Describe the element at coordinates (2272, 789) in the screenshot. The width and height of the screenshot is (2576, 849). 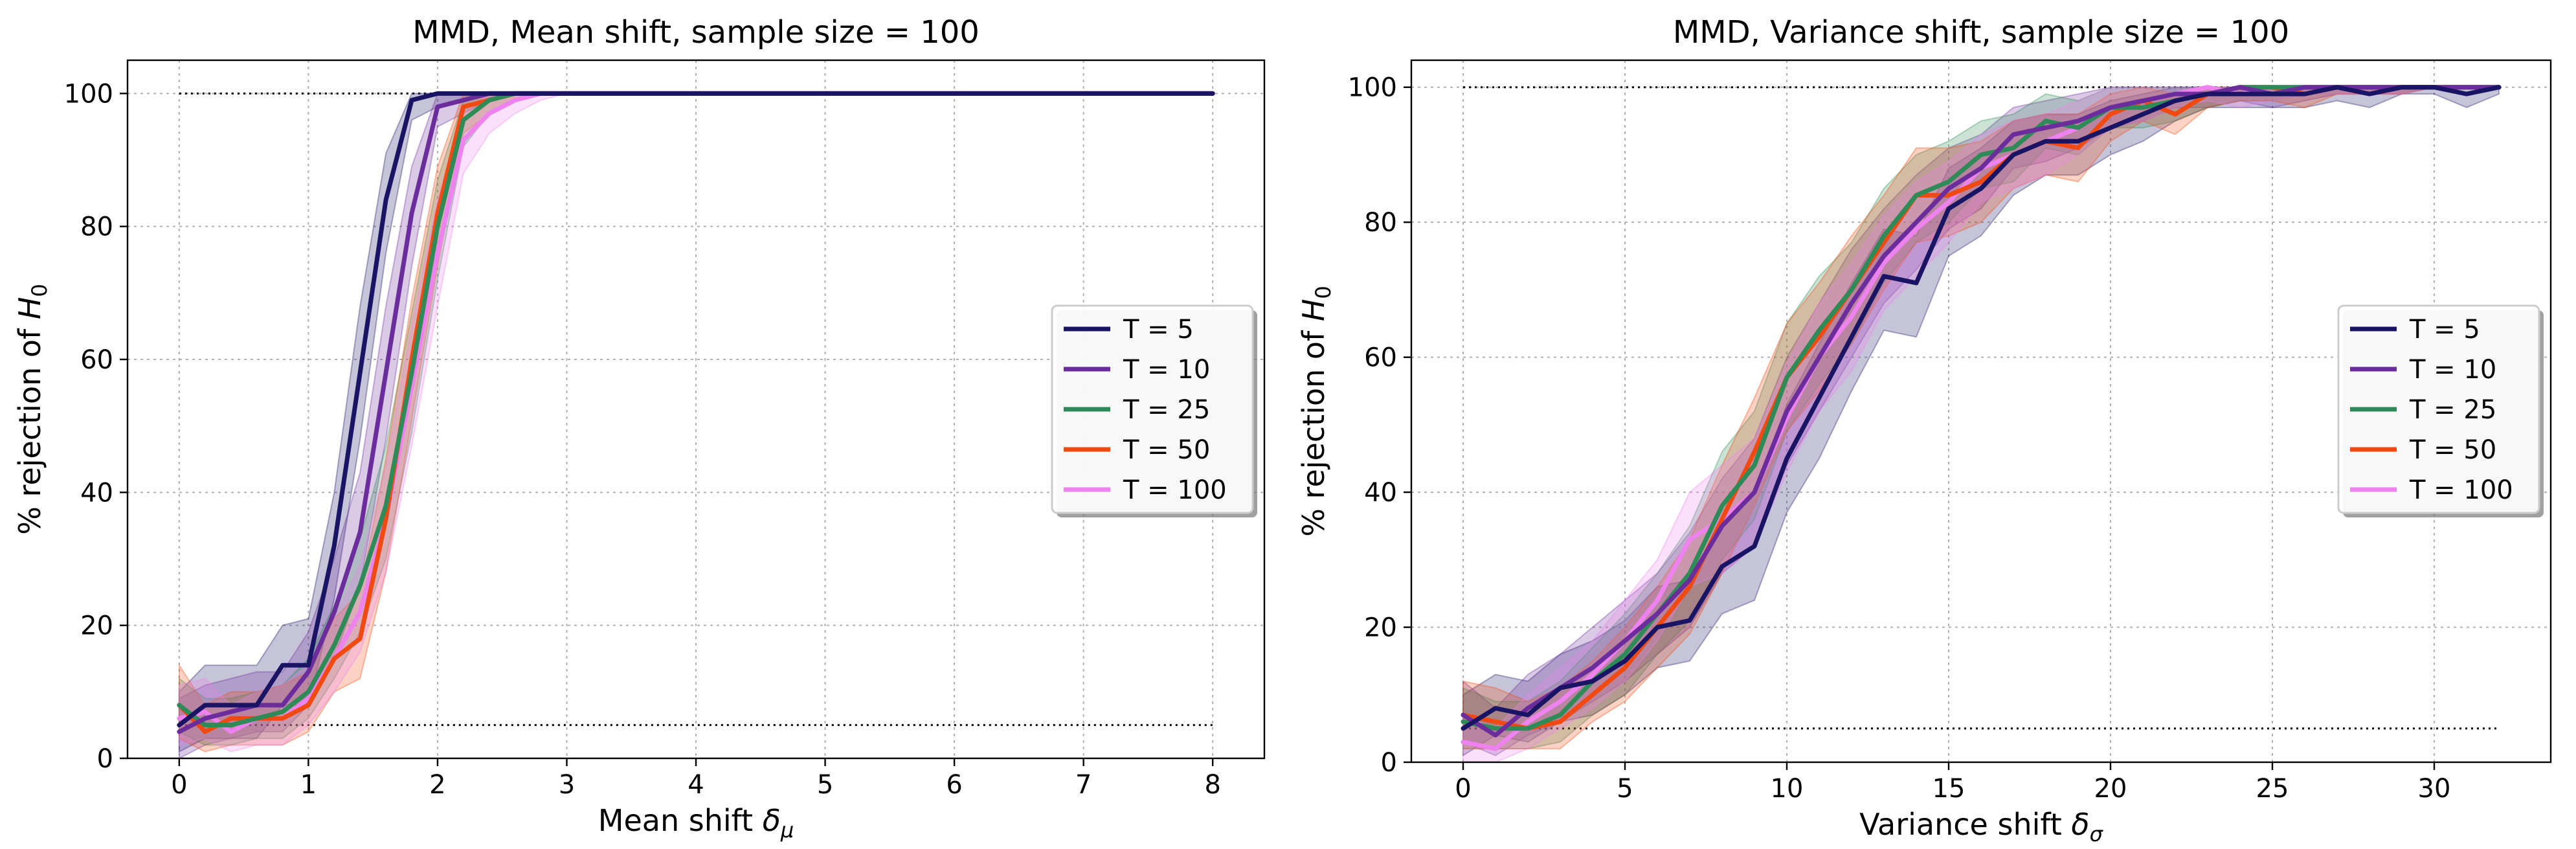
I see `x-tick-label: 25` at that location.